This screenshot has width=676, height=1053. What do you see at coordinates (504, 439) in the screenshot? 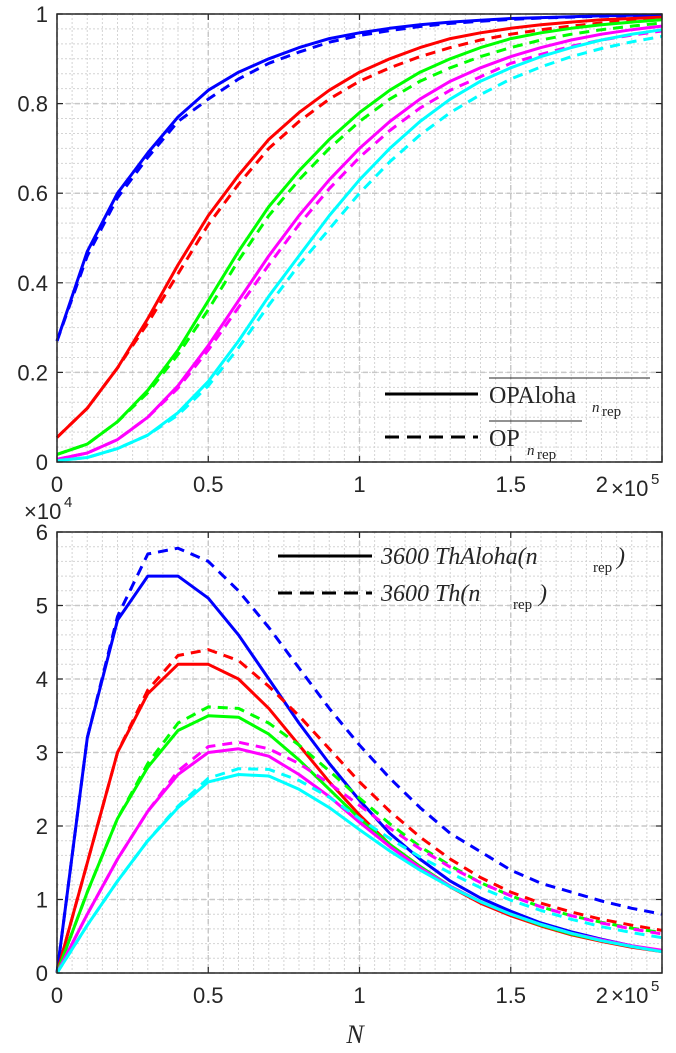
I see `legend-label-op: OP` at bounding box center [504, 439].